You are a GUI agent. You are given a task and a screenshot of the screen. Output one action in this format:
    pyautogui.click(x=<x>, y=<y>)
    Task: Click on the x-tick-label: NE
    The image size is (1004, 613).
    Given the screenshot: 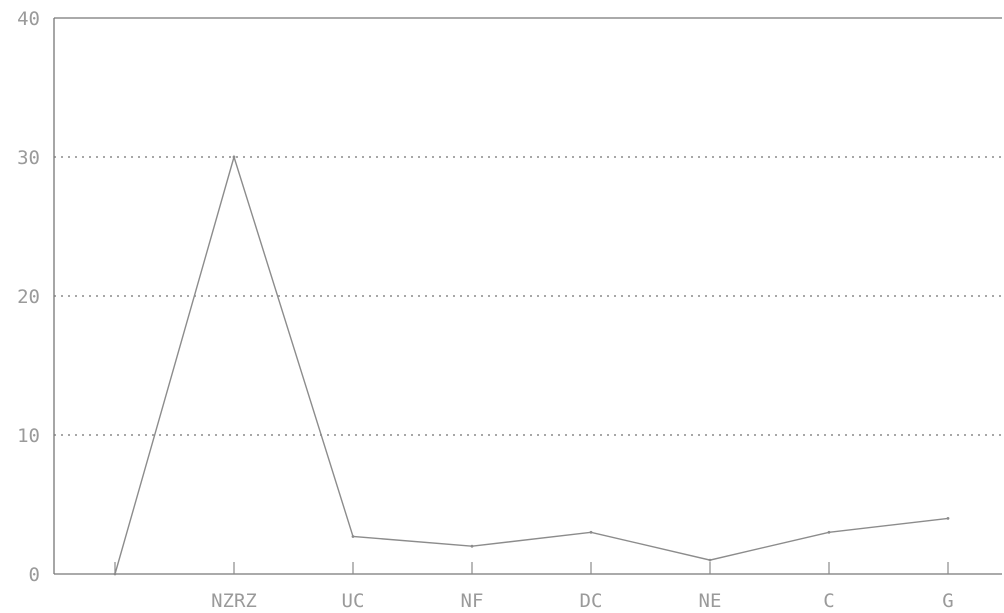 What is the action you would take?
    pyautogui.click(x=710, y=601)
    